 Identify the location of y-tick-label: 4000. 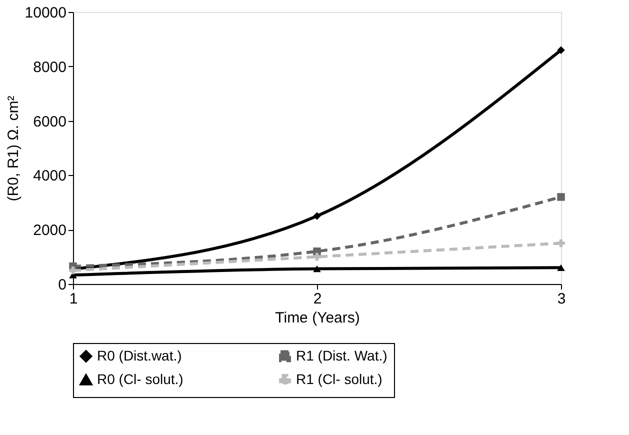
(49, 176).